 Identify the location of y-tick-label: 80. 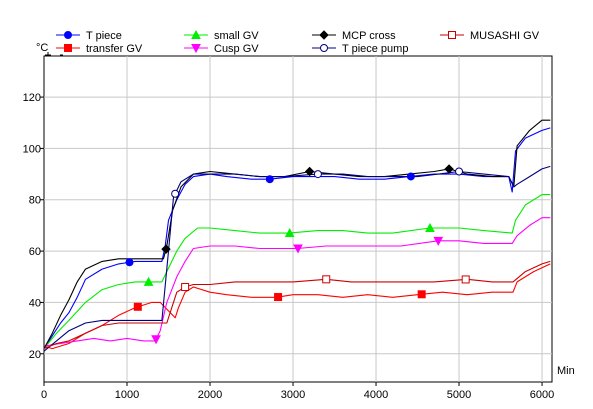
(35, 201).